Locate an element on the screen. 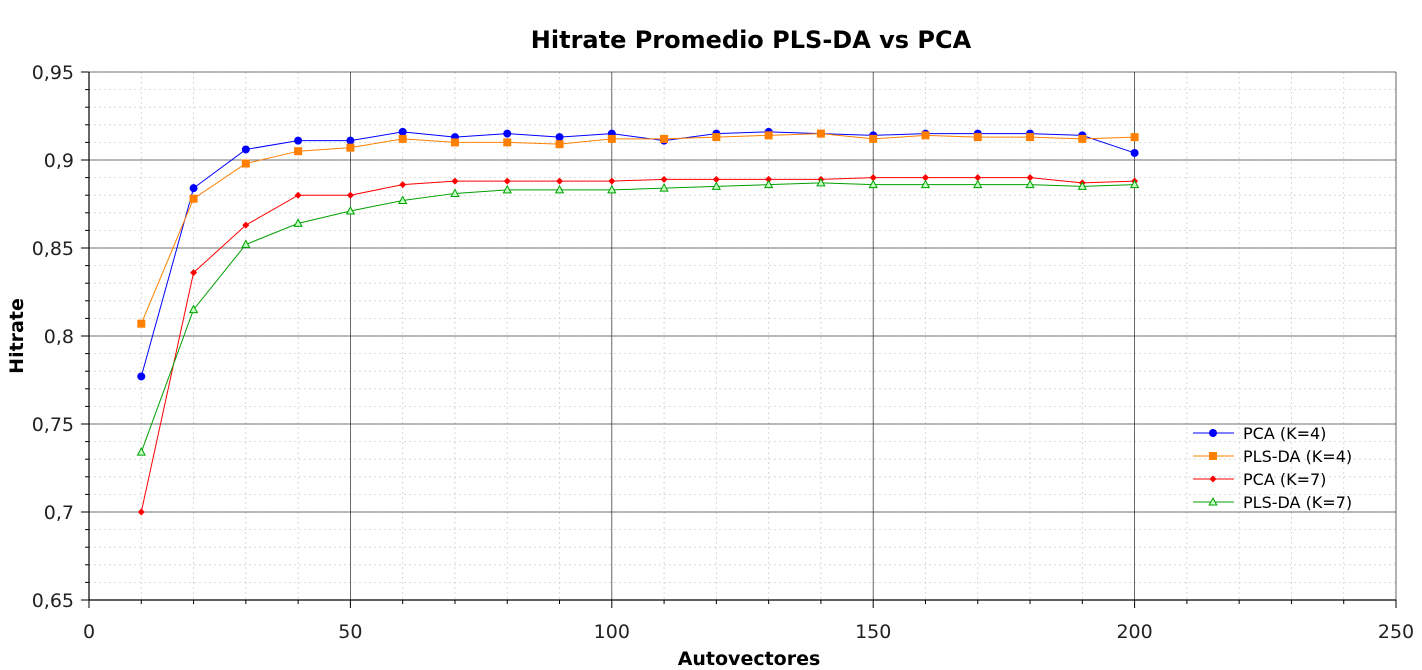 The image size is (1422, 670). y-tick-label: 0,8 is located at coordinates (59, 337).